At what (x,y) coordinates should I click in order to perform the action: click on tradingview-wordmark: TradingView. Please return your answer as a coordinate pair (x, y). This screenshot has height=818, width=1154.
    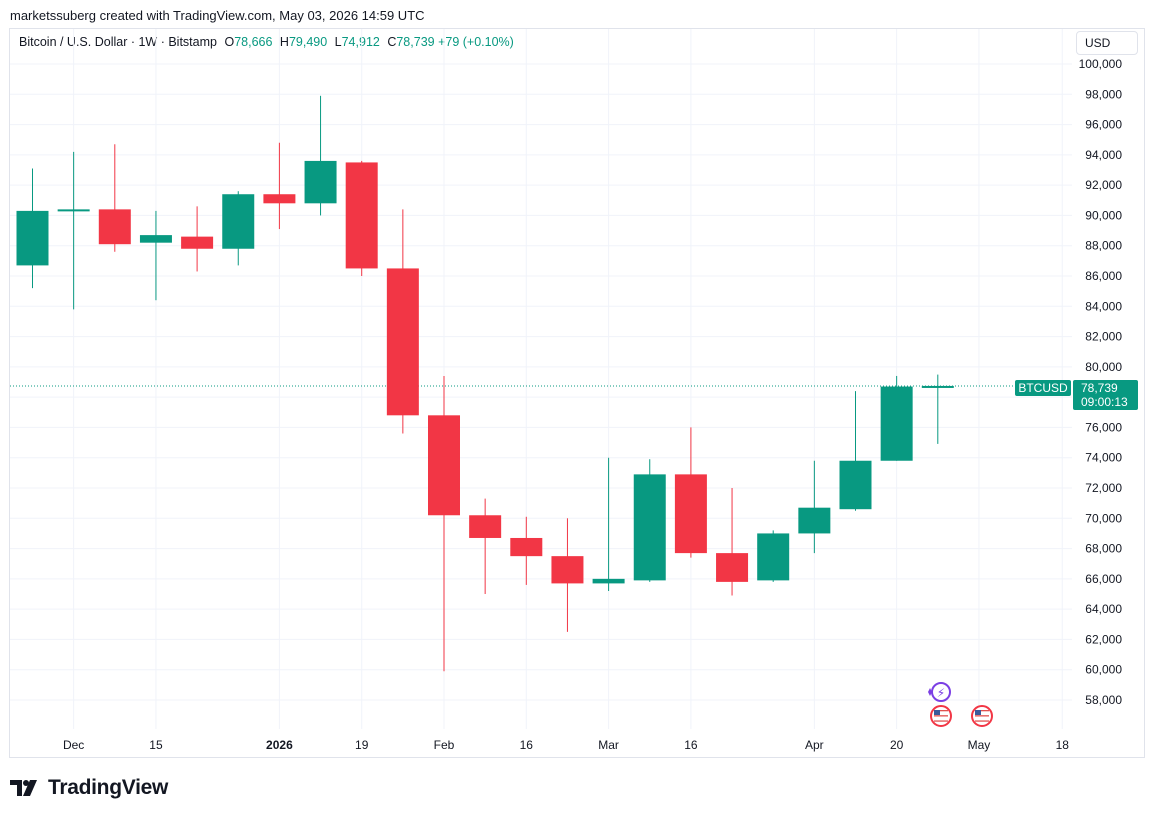
    Looking at the image, I should click on (108, 787).